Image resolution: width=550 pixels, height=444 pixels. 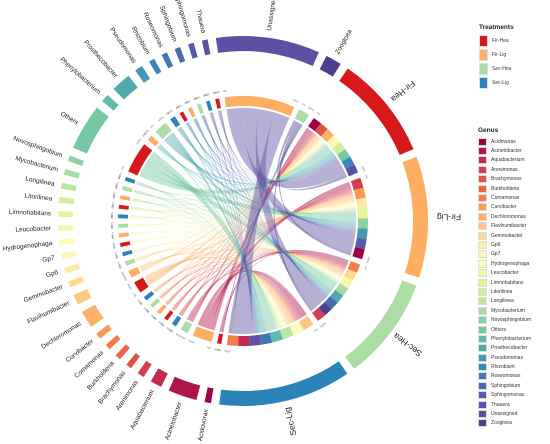 I want to click on genus-legend-label: Gp7, so click(x=496, y=254).